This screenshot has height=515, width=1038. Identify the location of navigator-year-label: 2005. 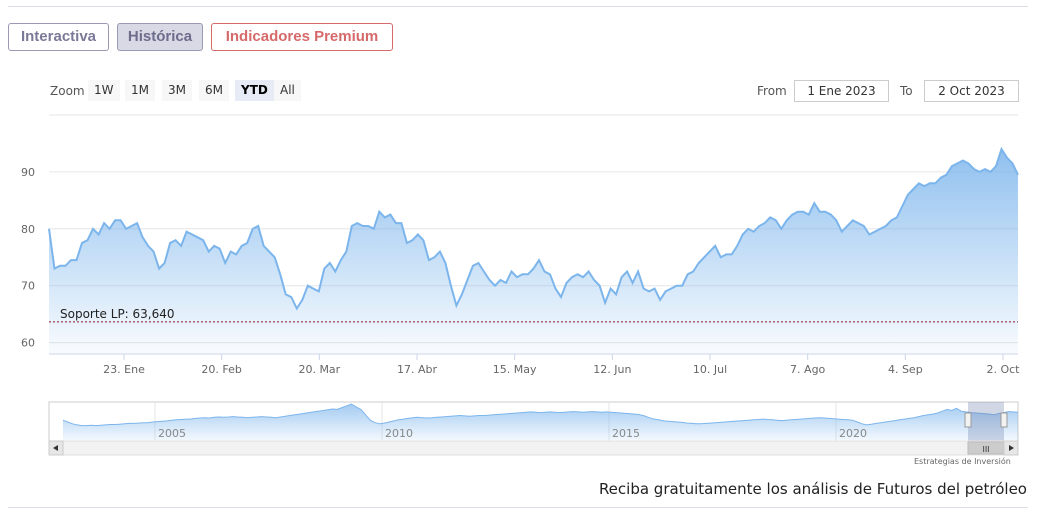
(172, 433).